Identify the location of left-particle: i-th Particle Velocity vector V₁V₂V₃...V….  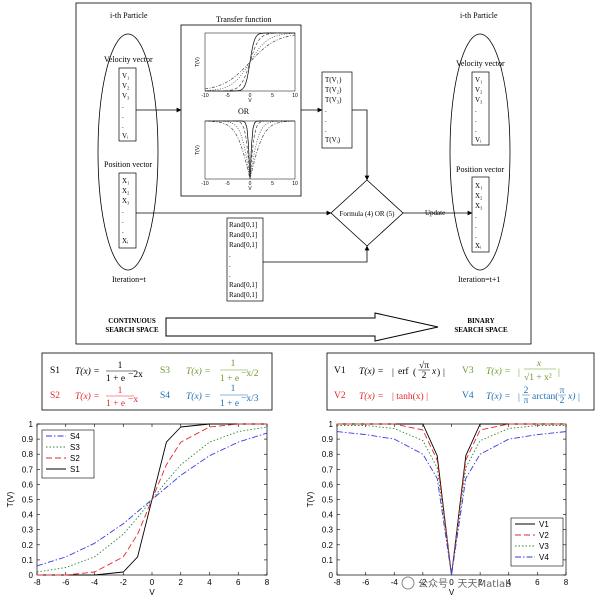
(128, 147).